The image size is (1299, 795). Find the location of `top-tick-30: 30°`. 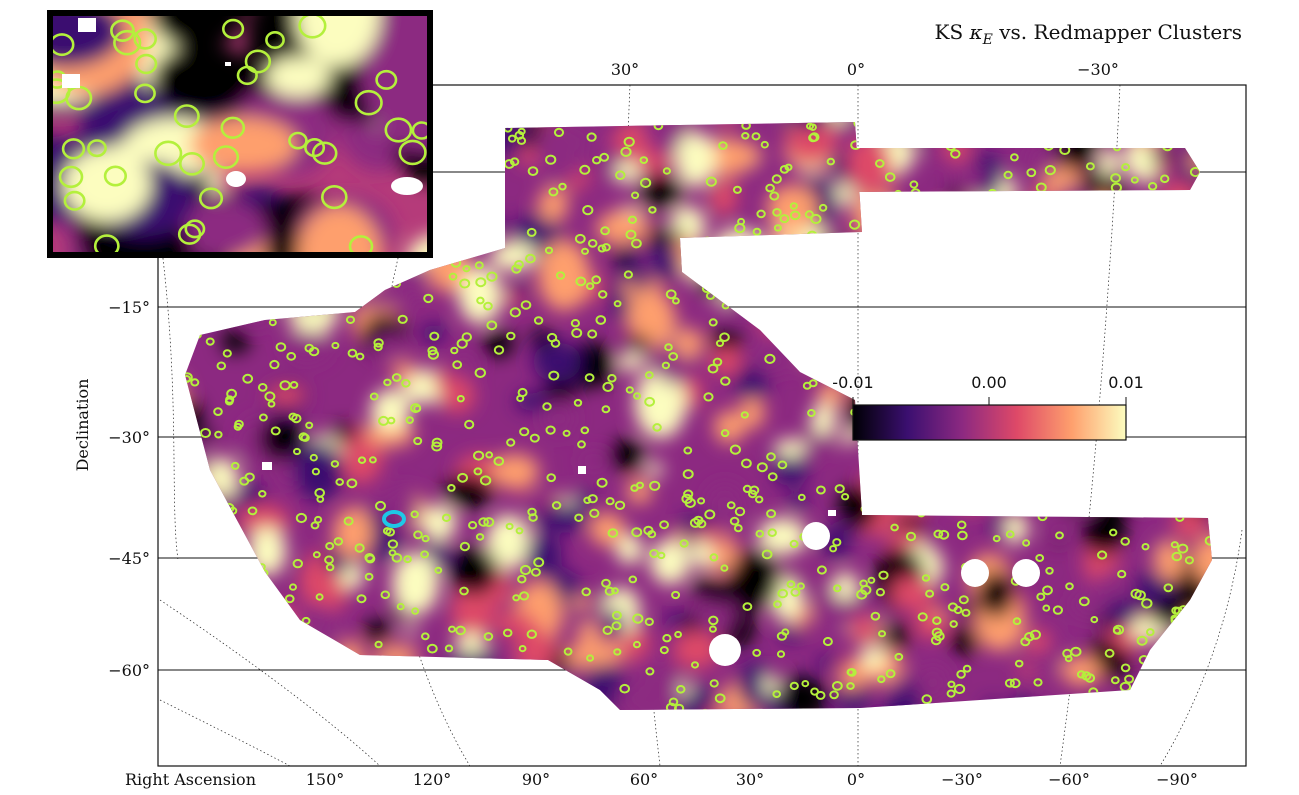

top-tick-30: 30° is located at coordinates (625, 69).